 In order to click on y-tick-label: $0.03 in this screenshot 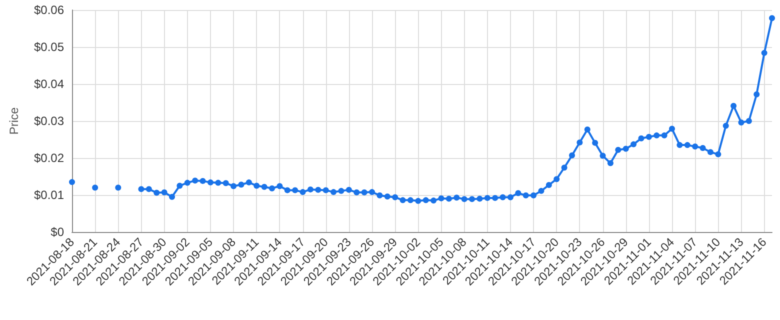, I will do `click(49, 121)`.